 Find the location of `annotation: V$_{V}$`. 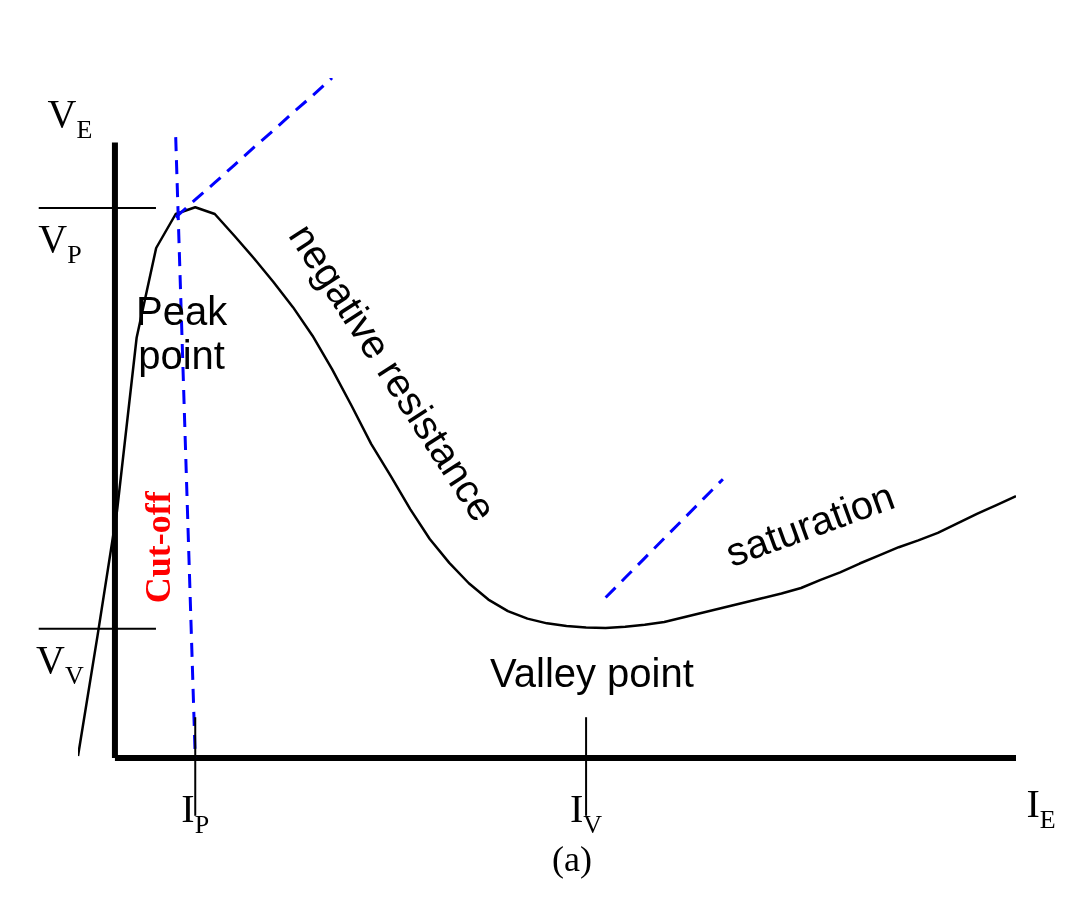

annotation: V$_{V}$ is located at coordinates (60, 663).